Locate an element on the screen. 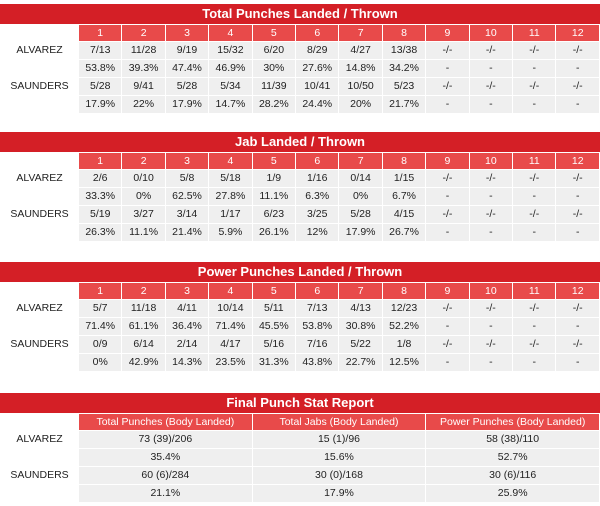  section-title: Final Punch Stat Report is located at coordinates (300, 403).